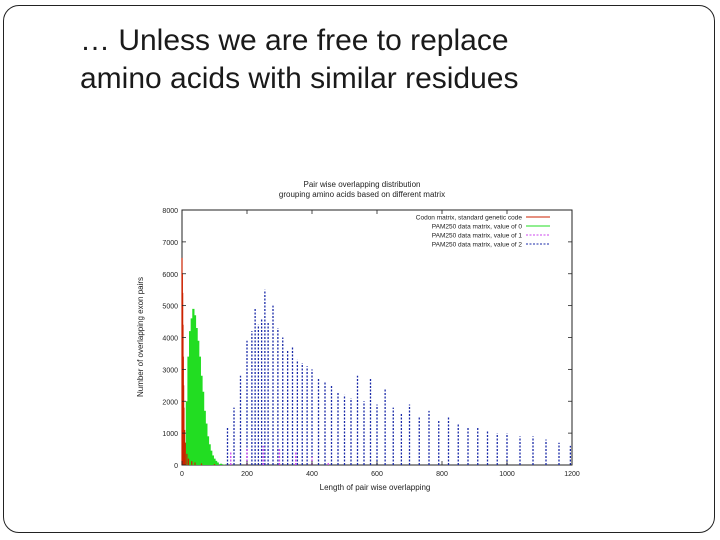 The image size is (720, 540). Describe the element at coordinates (299, 78) in the screenshot. I see `slide-title-line-2: amino acids with similar residues` at that location.